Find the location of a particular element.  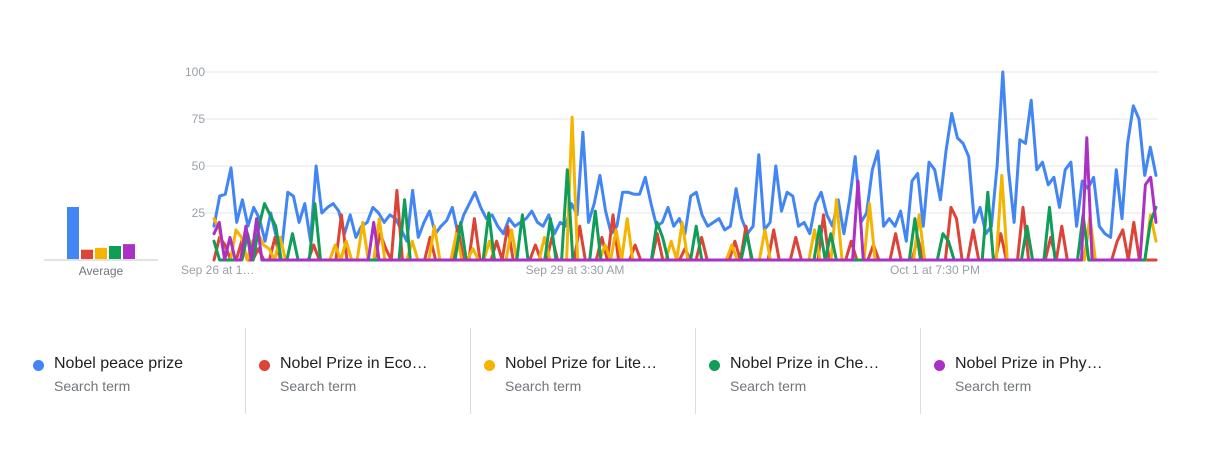

average-bars-chart: Average is located at coordinates (101, 242).